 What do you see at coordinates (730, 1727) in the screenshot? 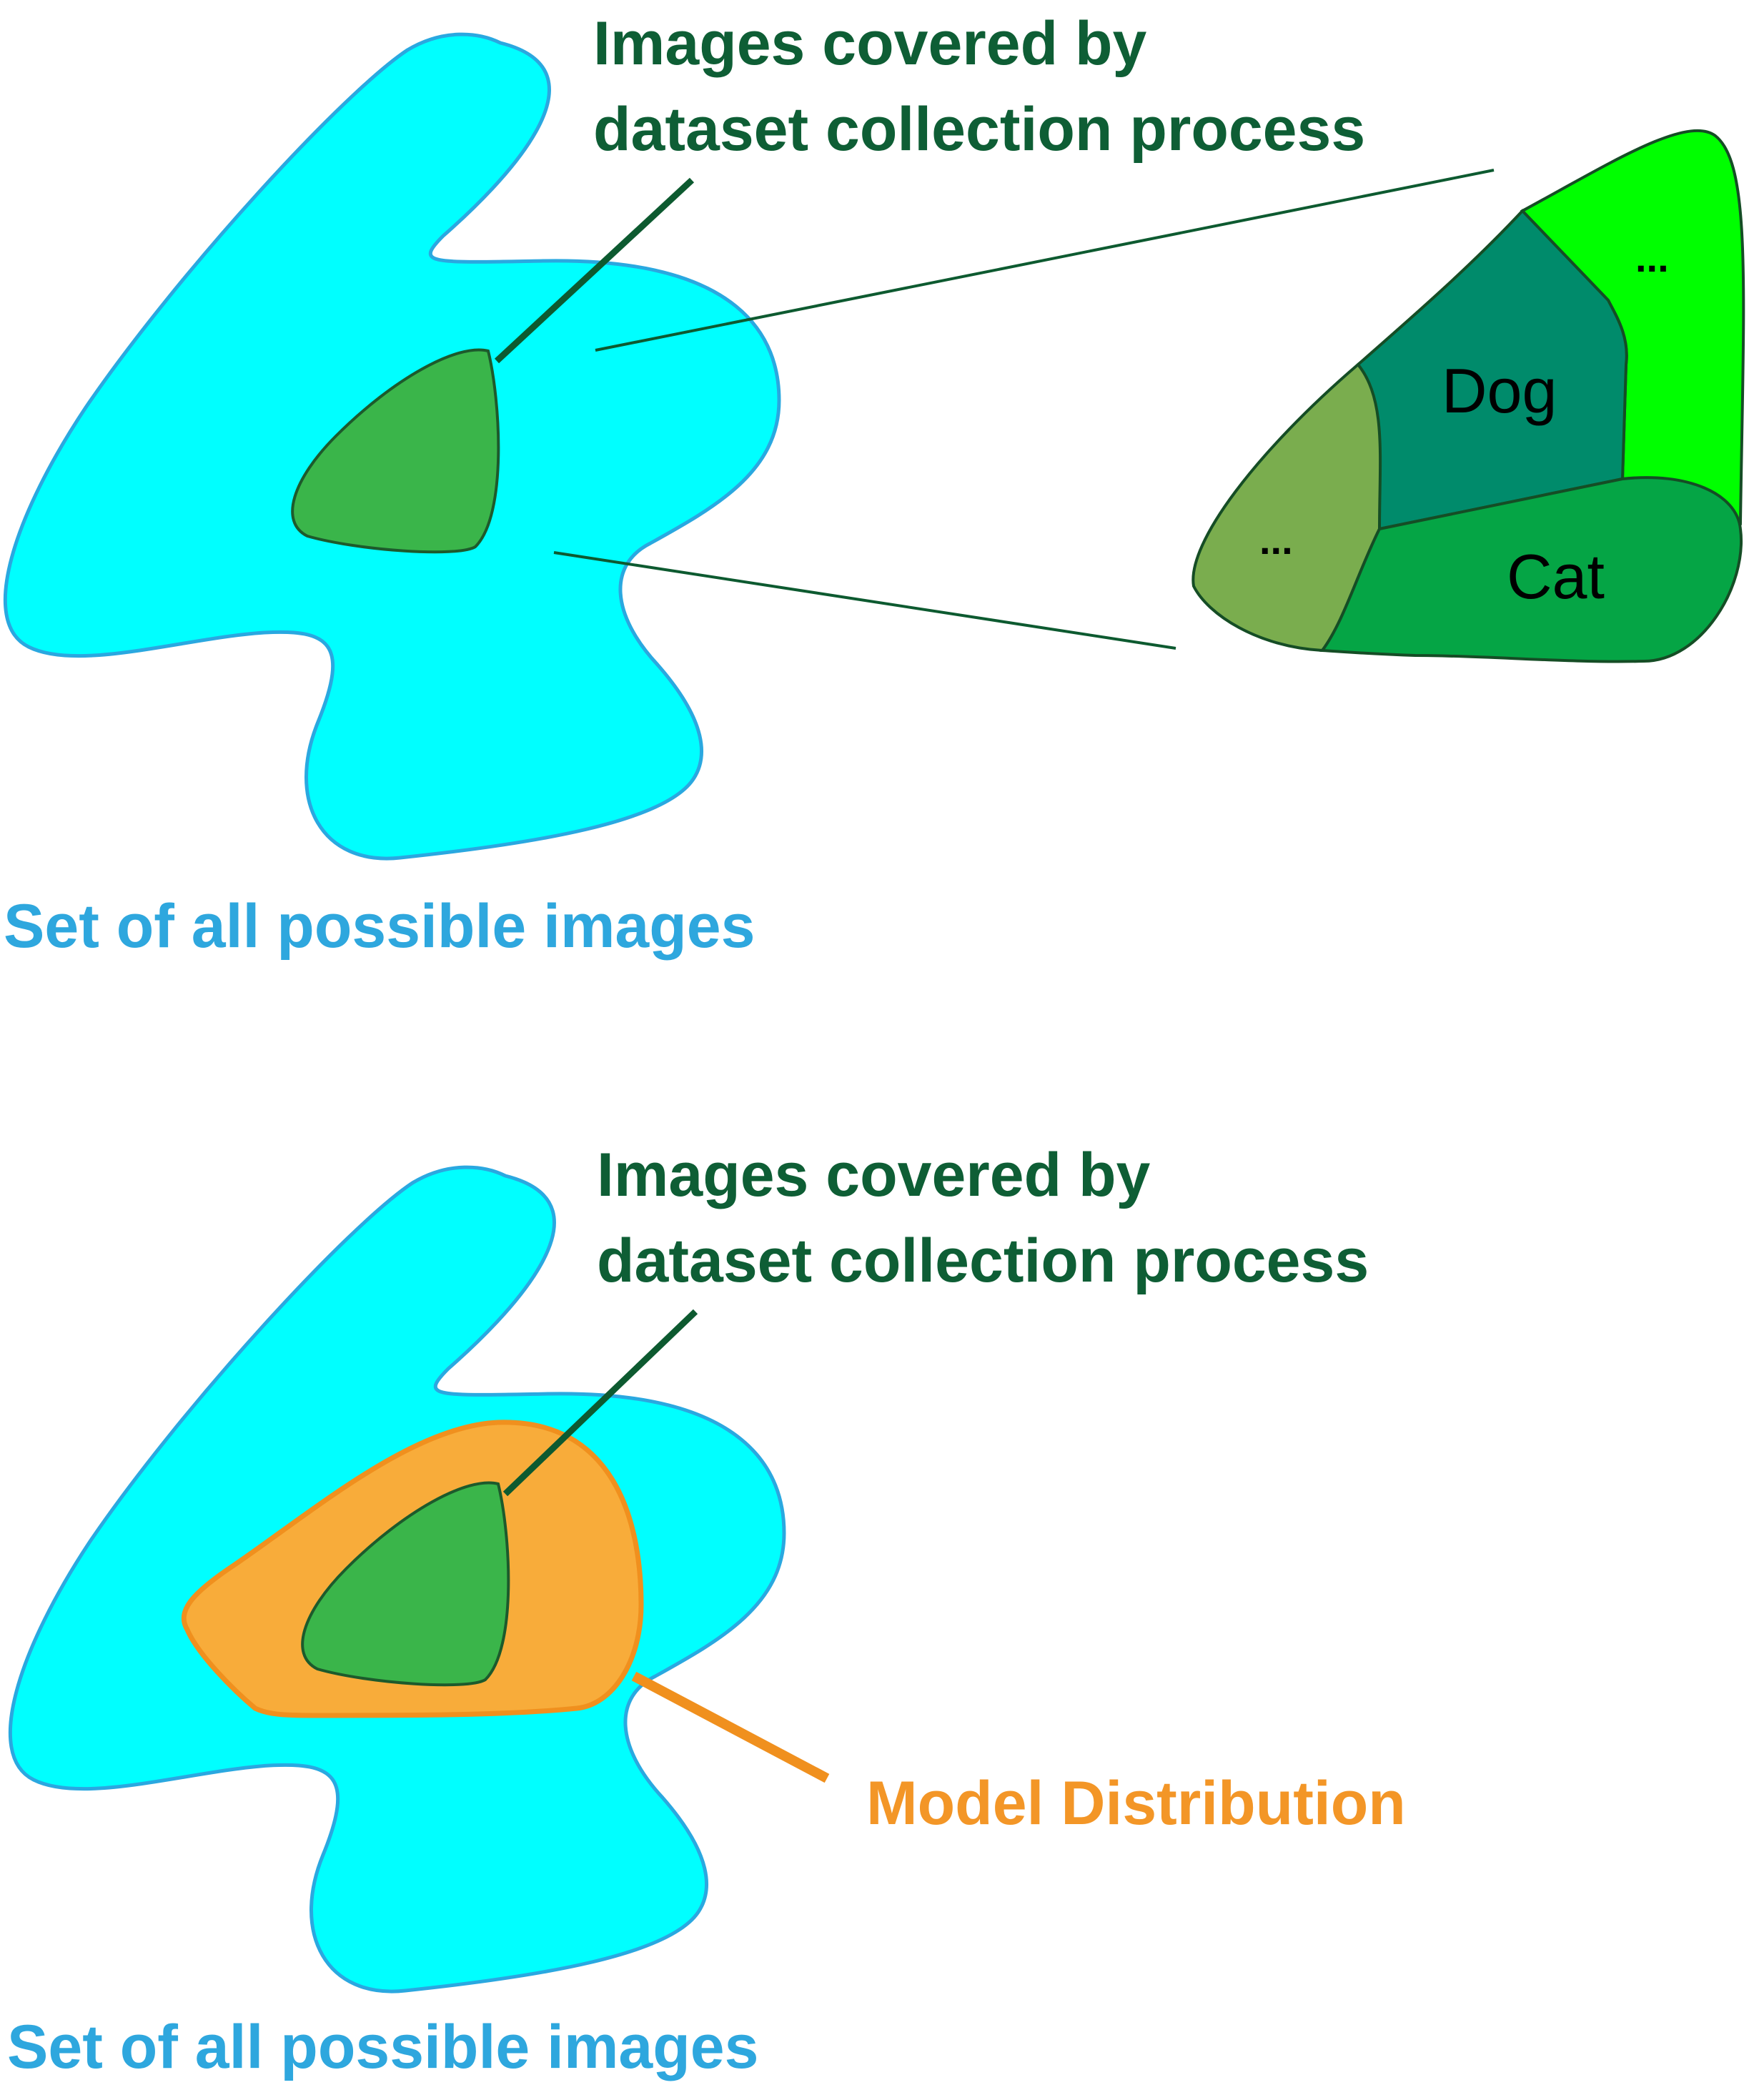
I see `model-leader-line` at bounding box center [730, 1727].